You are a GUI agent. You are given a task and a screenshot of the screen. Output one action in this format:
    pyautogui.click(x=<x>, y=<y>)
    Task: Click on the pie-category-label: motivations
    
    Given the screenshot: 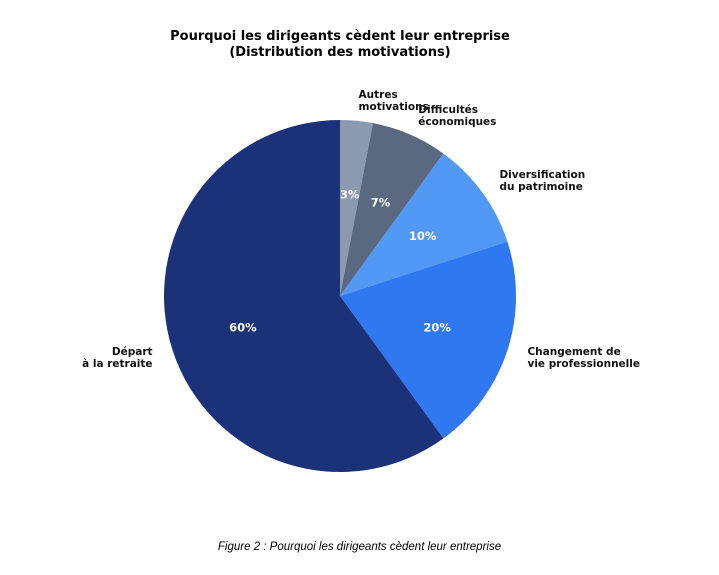 What is the action you would take?
    pyautogui.click(x=394, y=107)
    